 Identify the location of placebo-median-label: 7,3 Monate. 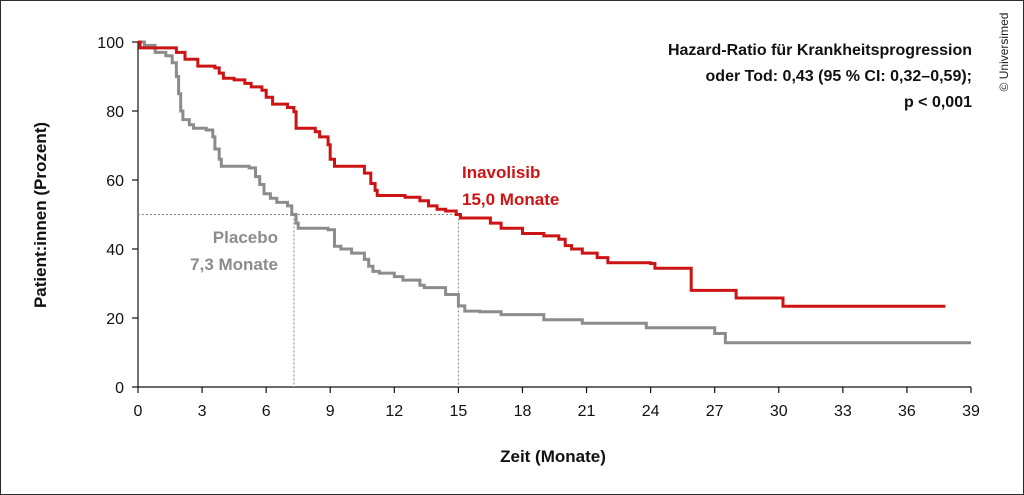
(234, 264).